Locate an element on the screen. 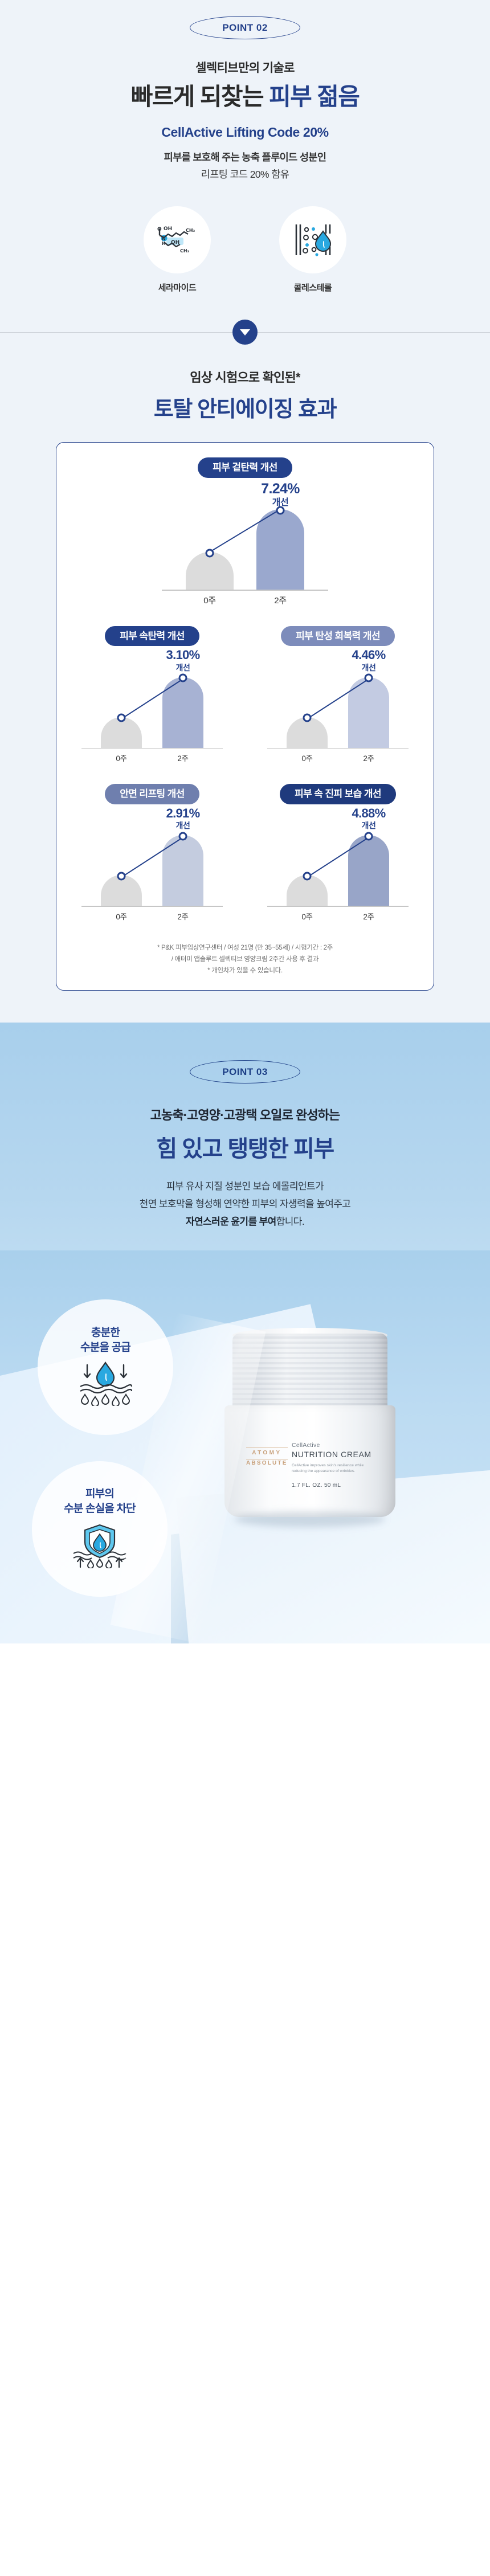 Image resolution: width=490 pixels, height=2576 pixels. clinical-kicker: 임상 시험으로 확인된* is located at coordinates (245, 377).